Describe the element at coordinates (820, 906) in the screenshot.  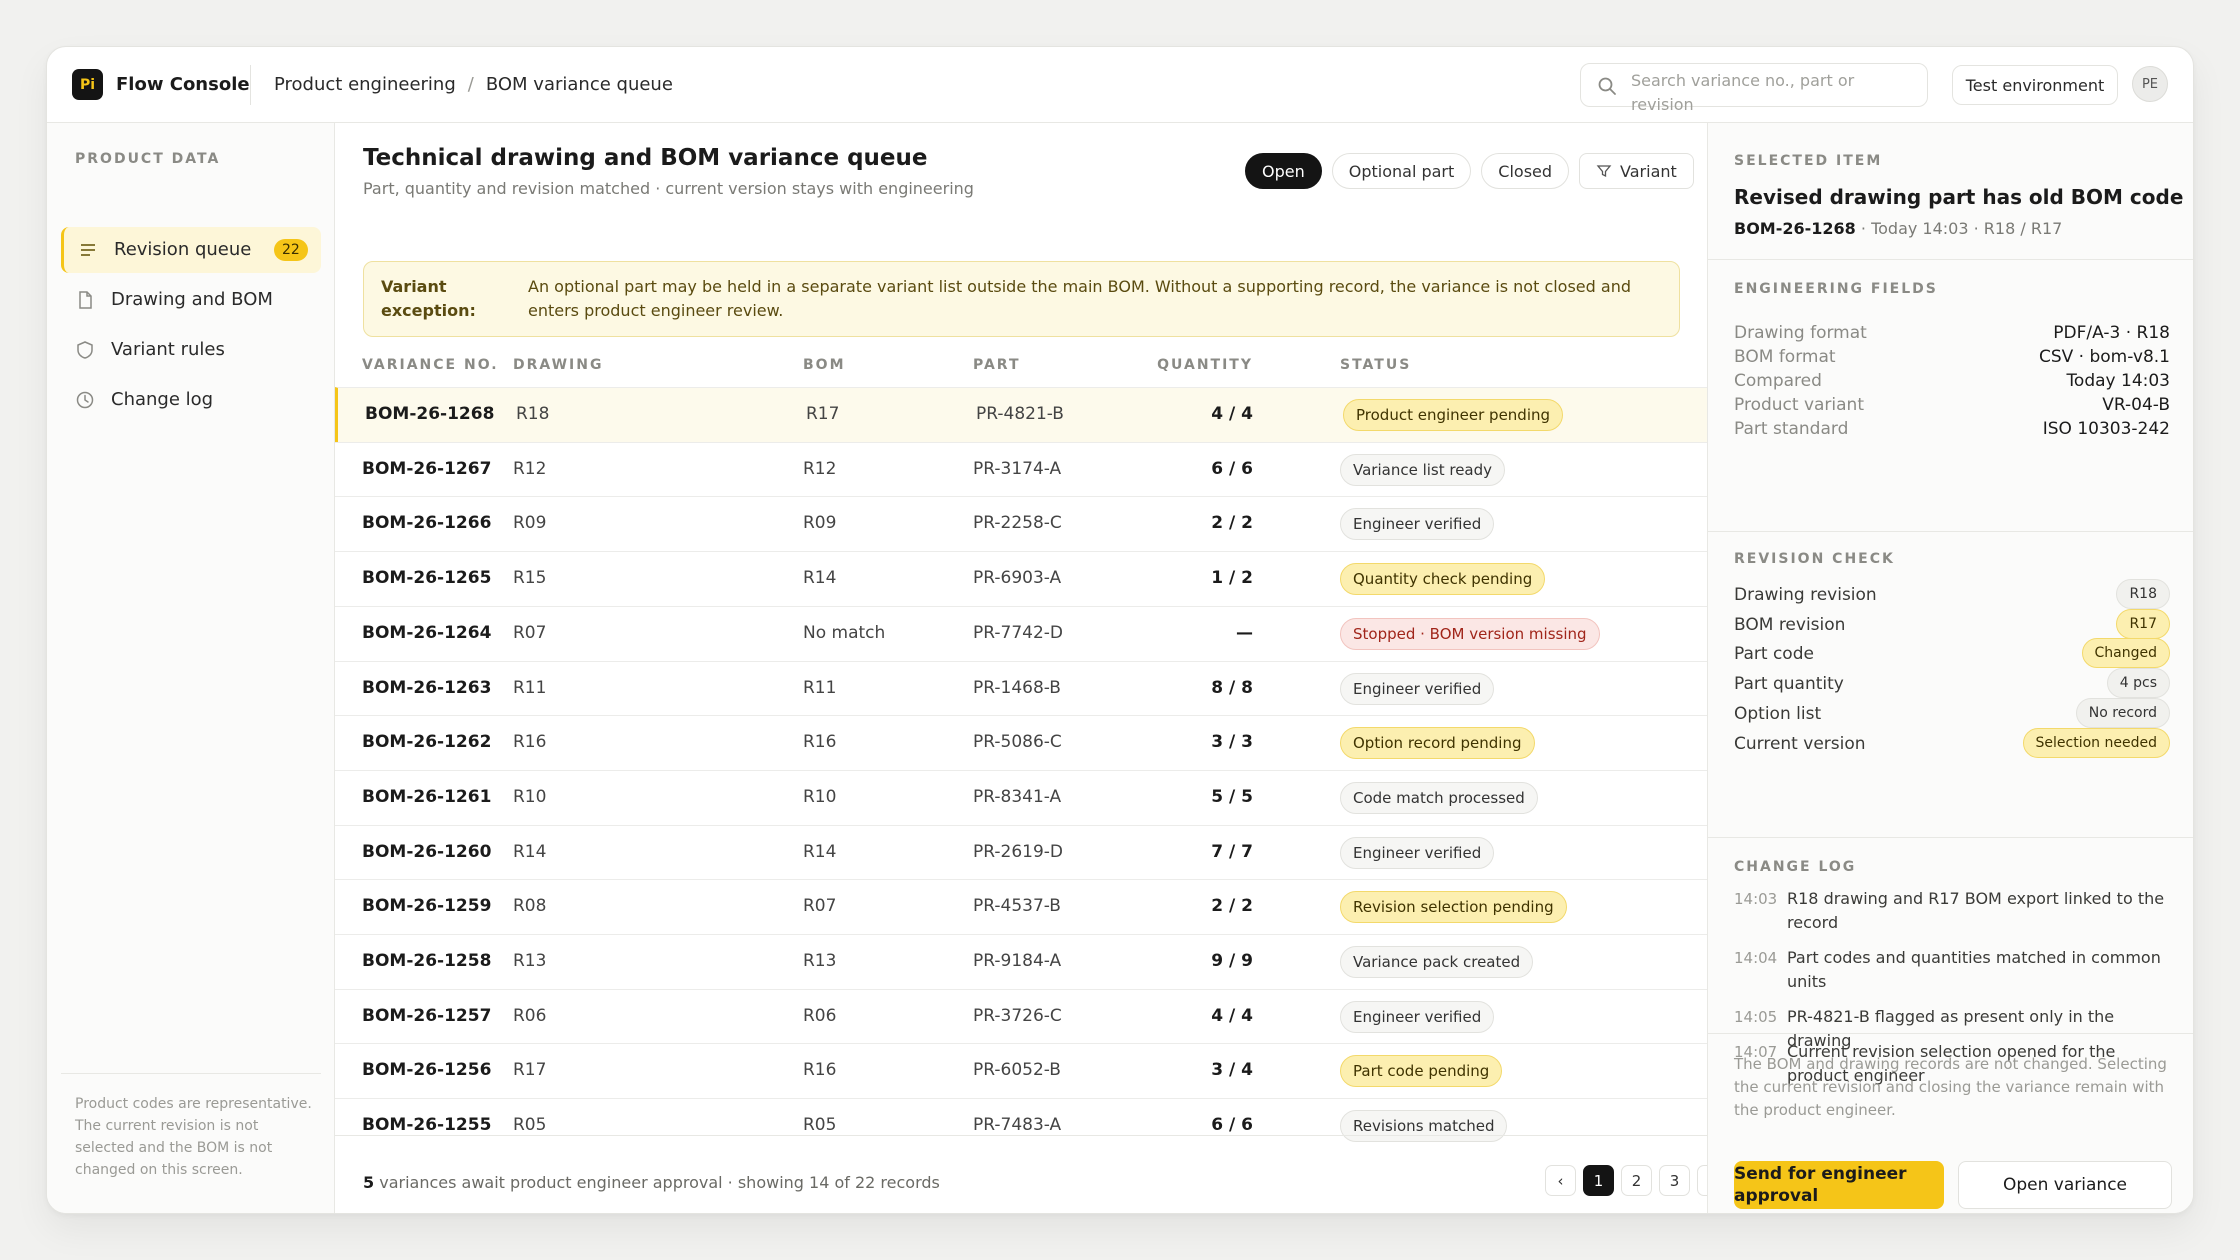
I see `bom-cell: R07` at that location.